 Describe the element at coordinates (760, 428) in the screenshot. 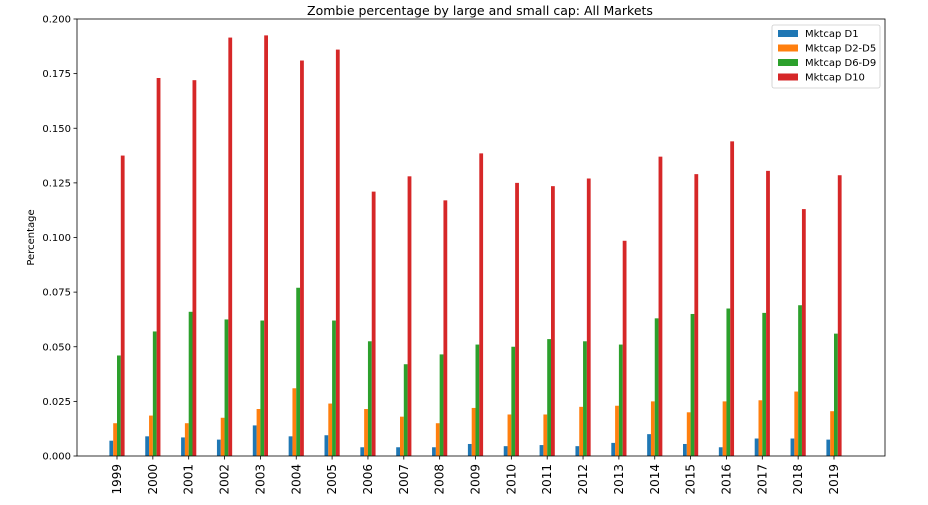

I see `bar-mktcap-d2-d5-2017` at that location.